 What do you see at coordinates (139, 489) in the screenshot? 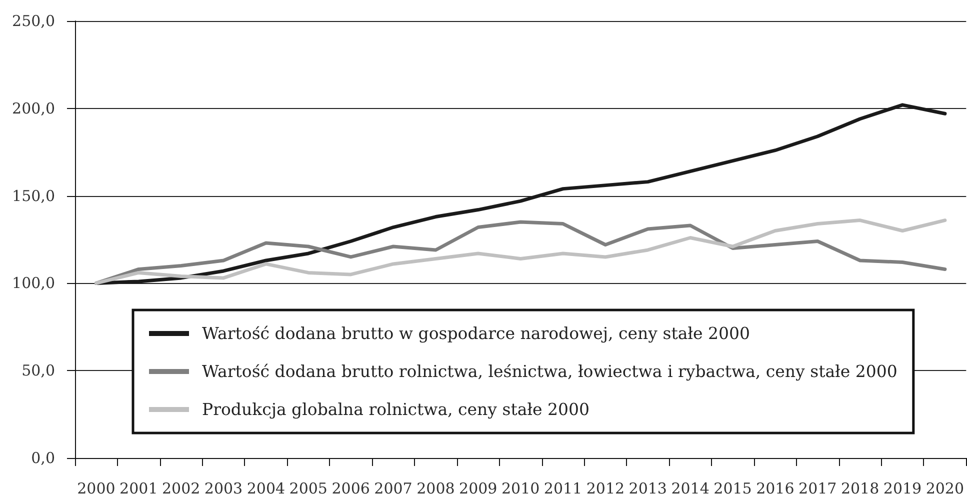
I see `x-tick-label: 2001` at bounding box center [139, 489].